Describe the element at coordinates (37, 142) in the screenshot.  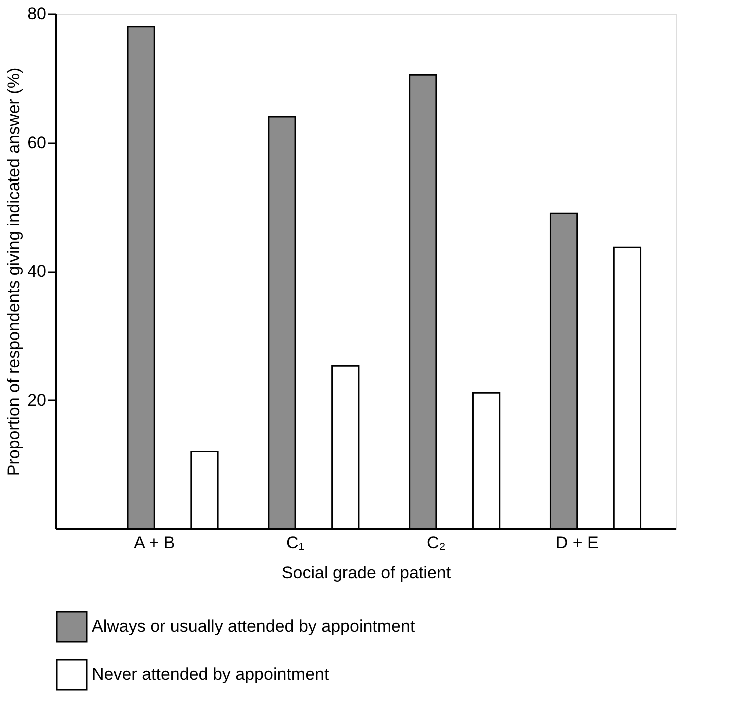
I see `y-tick-label: 60` at that location.